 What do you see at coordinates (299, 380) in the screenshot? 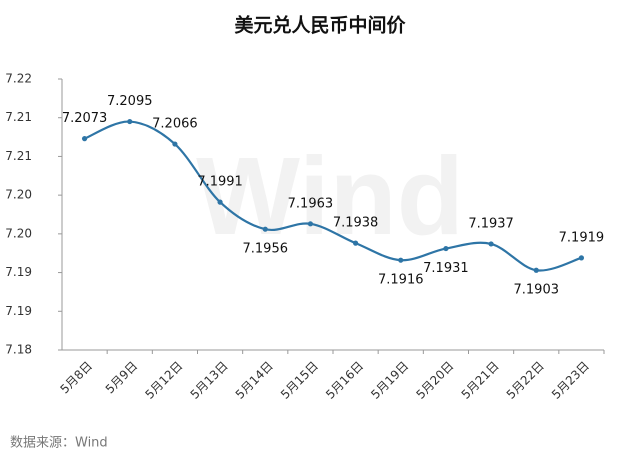
I see `x-tick-label: 5月15日` at bounding box center [299, 380].